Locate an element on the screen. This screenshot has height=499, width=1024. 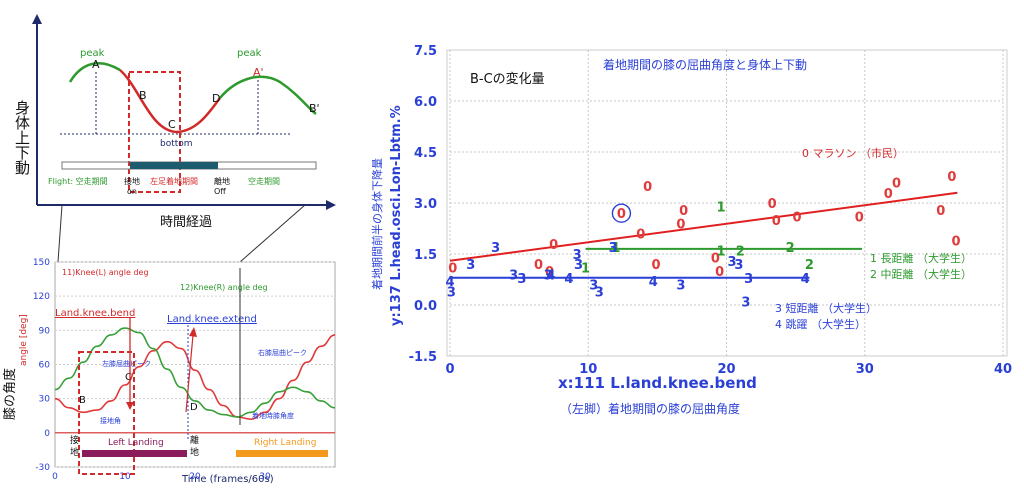
knee-touch-label-2: 地 is located at coordinates (74, 452).